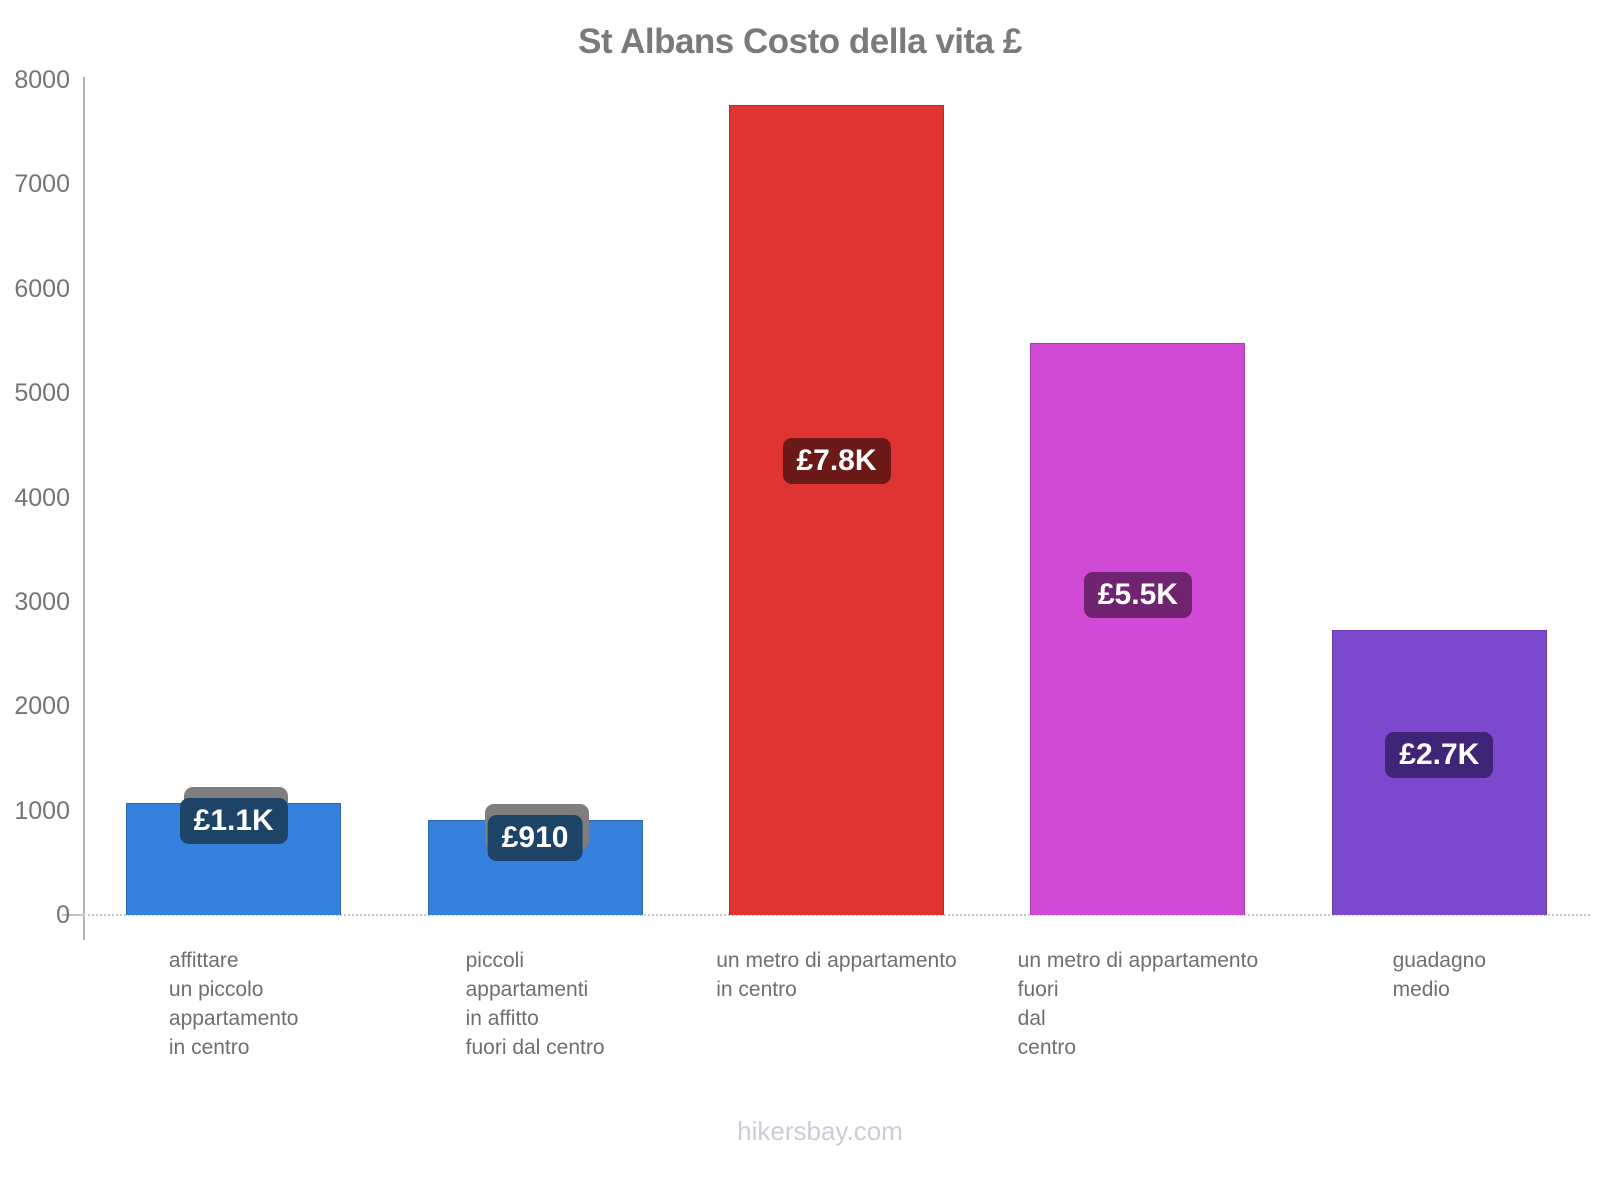  What do you see at coordinates (1137, 594) in the screenshot?
I see `value-badge: £5.5K` at bounding box center [1137, 594].